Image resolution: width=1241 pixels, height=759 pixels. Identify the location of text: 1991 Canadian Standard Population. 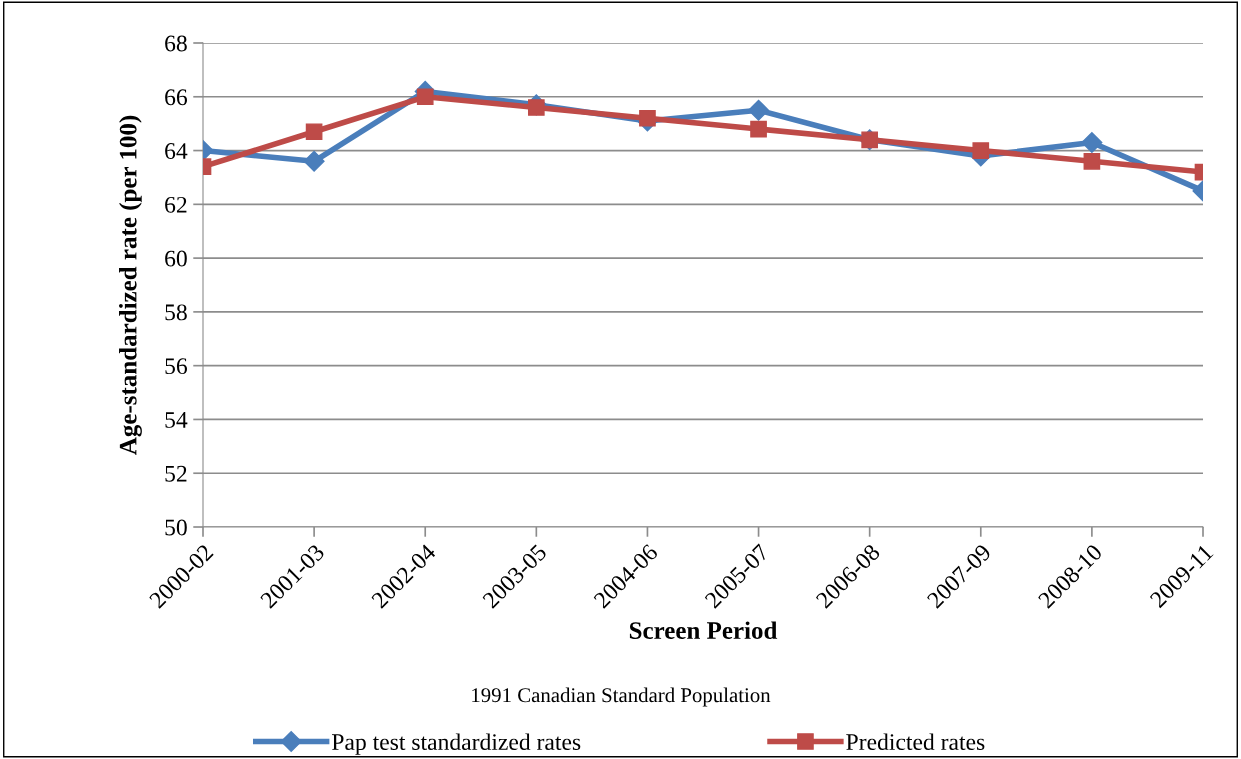
(621, 697).